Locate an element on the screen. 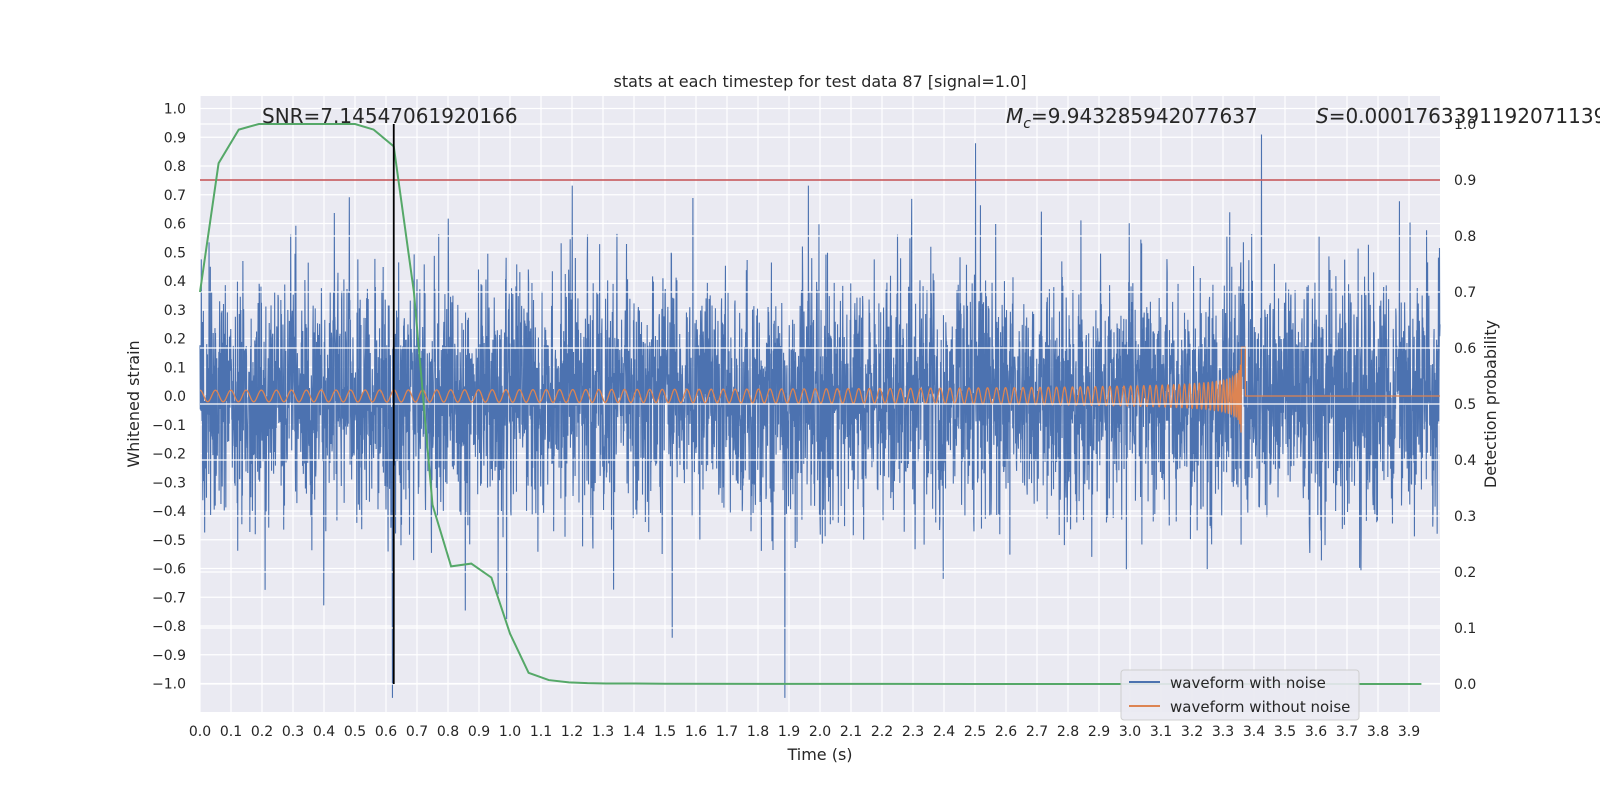 The height and width of the screenshot is (800, 1600). y-tick-label: 0.6 is located at coordinates (175, 225).